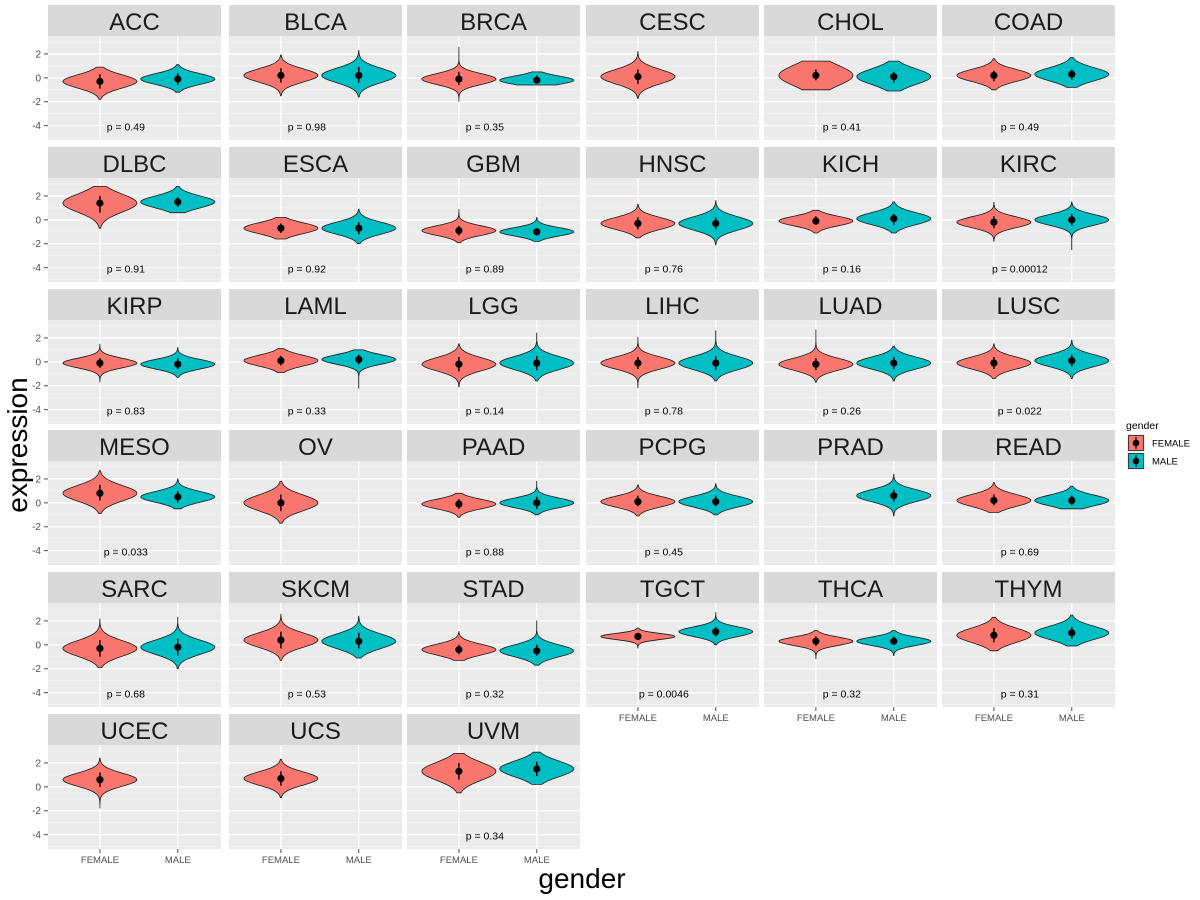 The width and height of the screenshot is (1200, 900). I want to click on median-point-dlbc-male, so click(178, 202).